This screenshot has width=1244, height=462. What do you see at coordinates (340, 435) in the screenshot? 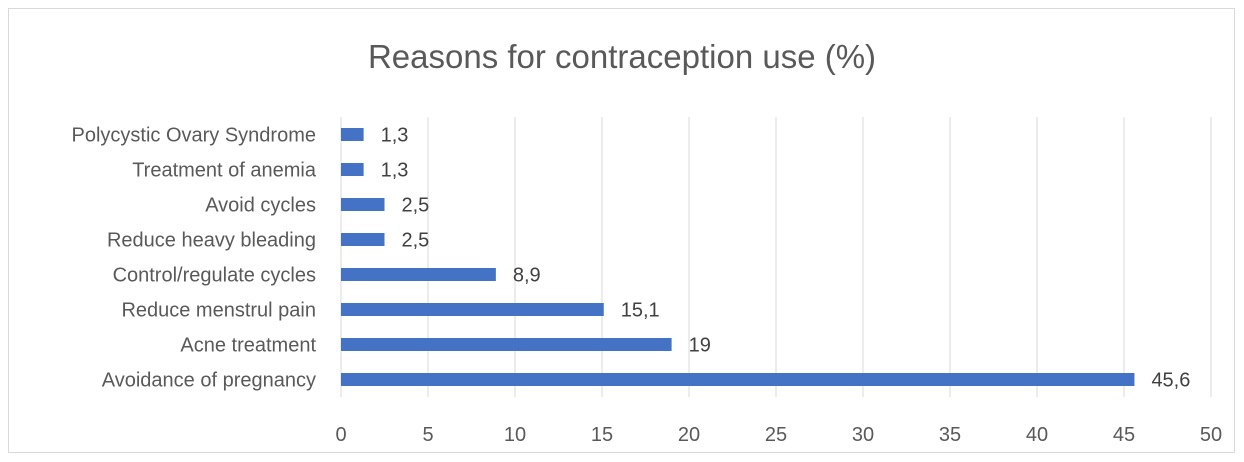
I see `x-tick-label: 0` at bounding box center [340, 435].